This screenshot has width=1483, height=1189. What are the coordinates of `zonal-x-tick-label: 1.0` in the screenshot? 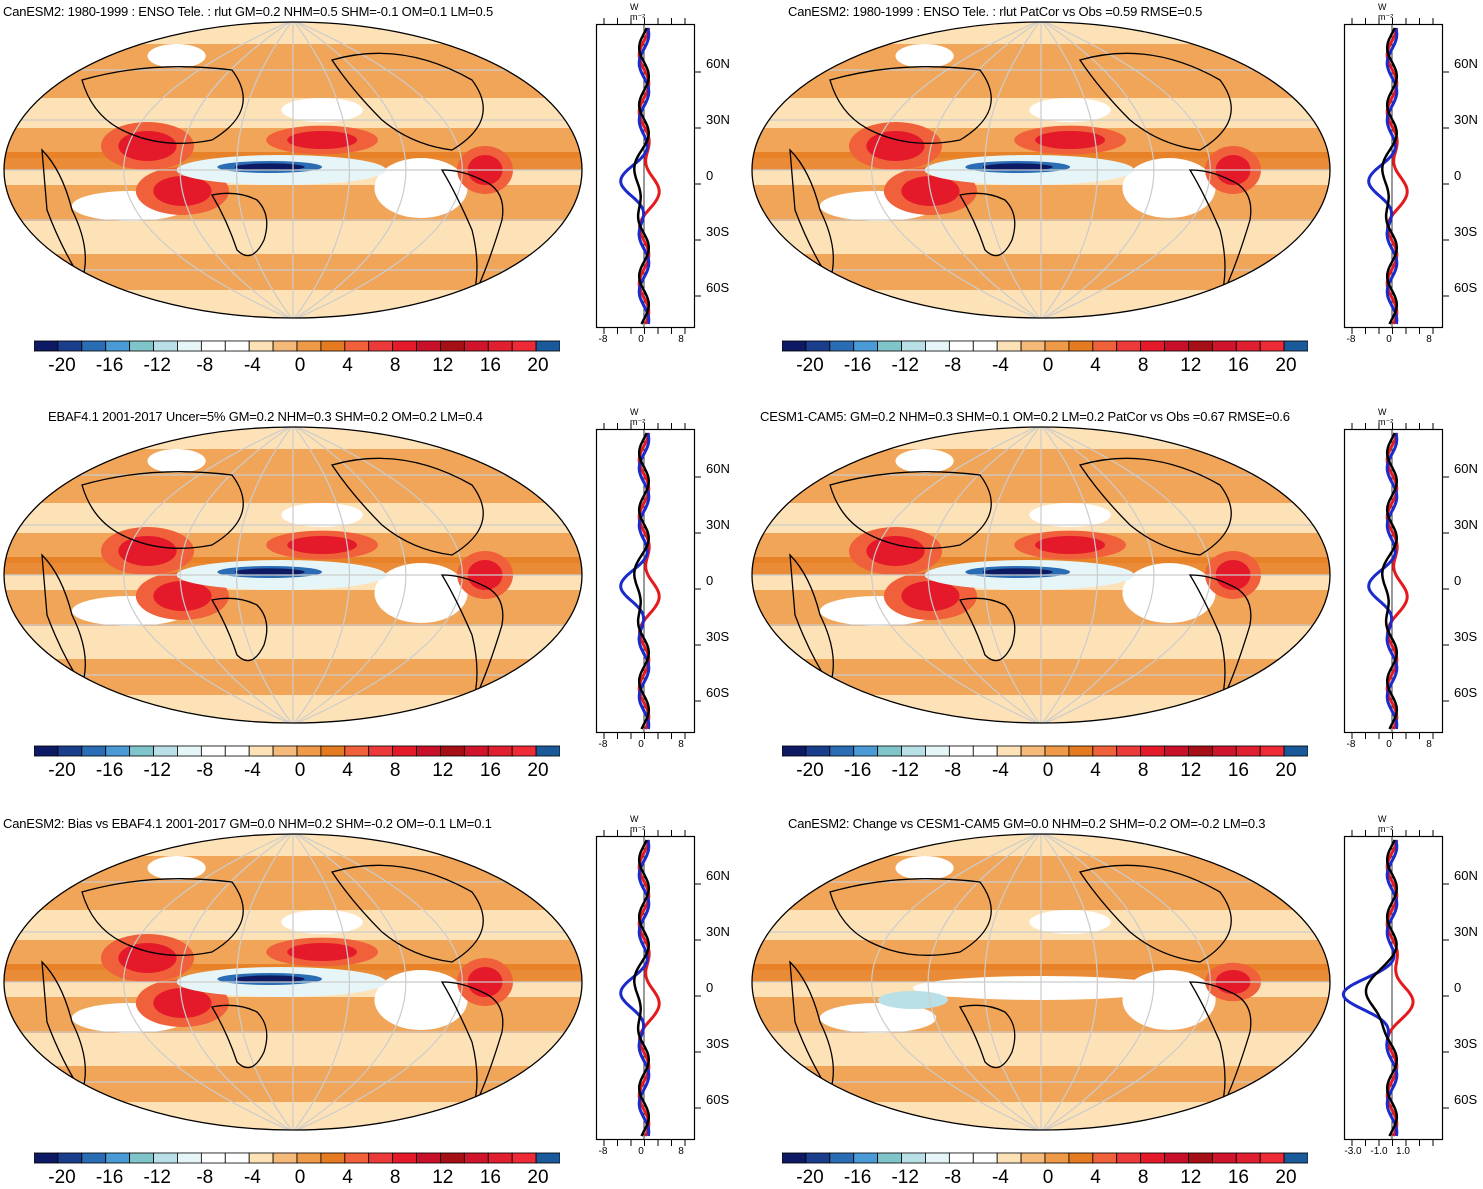 It's located at (1403, 1151).